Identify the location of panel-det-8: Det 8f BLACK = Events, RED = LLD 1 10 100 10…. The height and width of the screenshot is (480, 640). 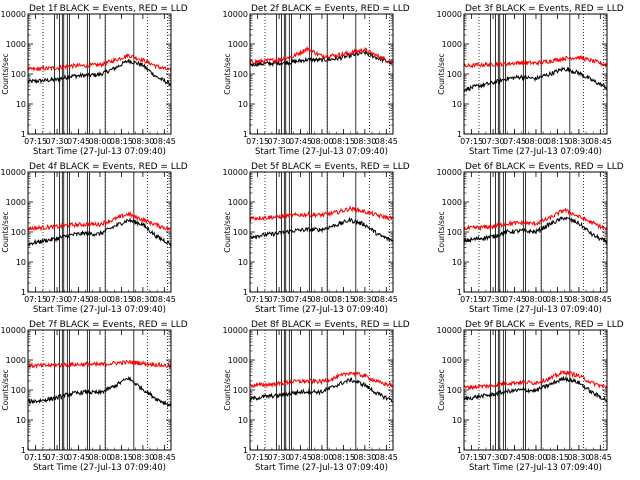
(316, 396).